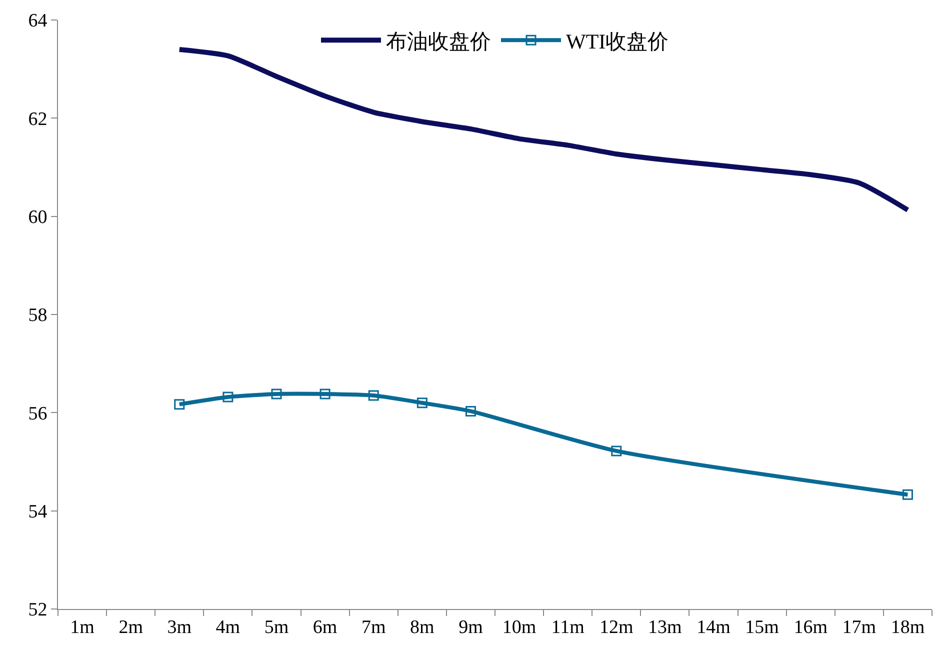  I want to click on x-tick-label: 9m, so click(471, 627).